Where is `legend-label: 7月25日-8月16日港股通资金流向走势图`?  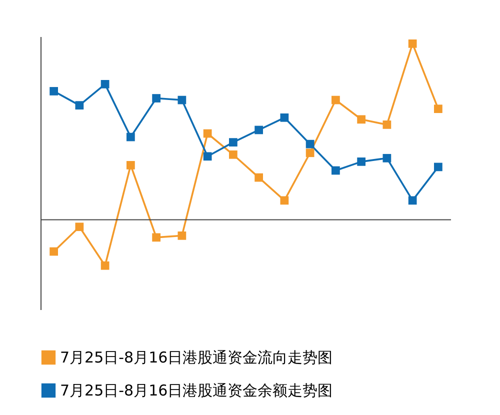
legend-label: 7月25日-8月16日港股通资金流向走势图 is located at coordinates (196, 357).